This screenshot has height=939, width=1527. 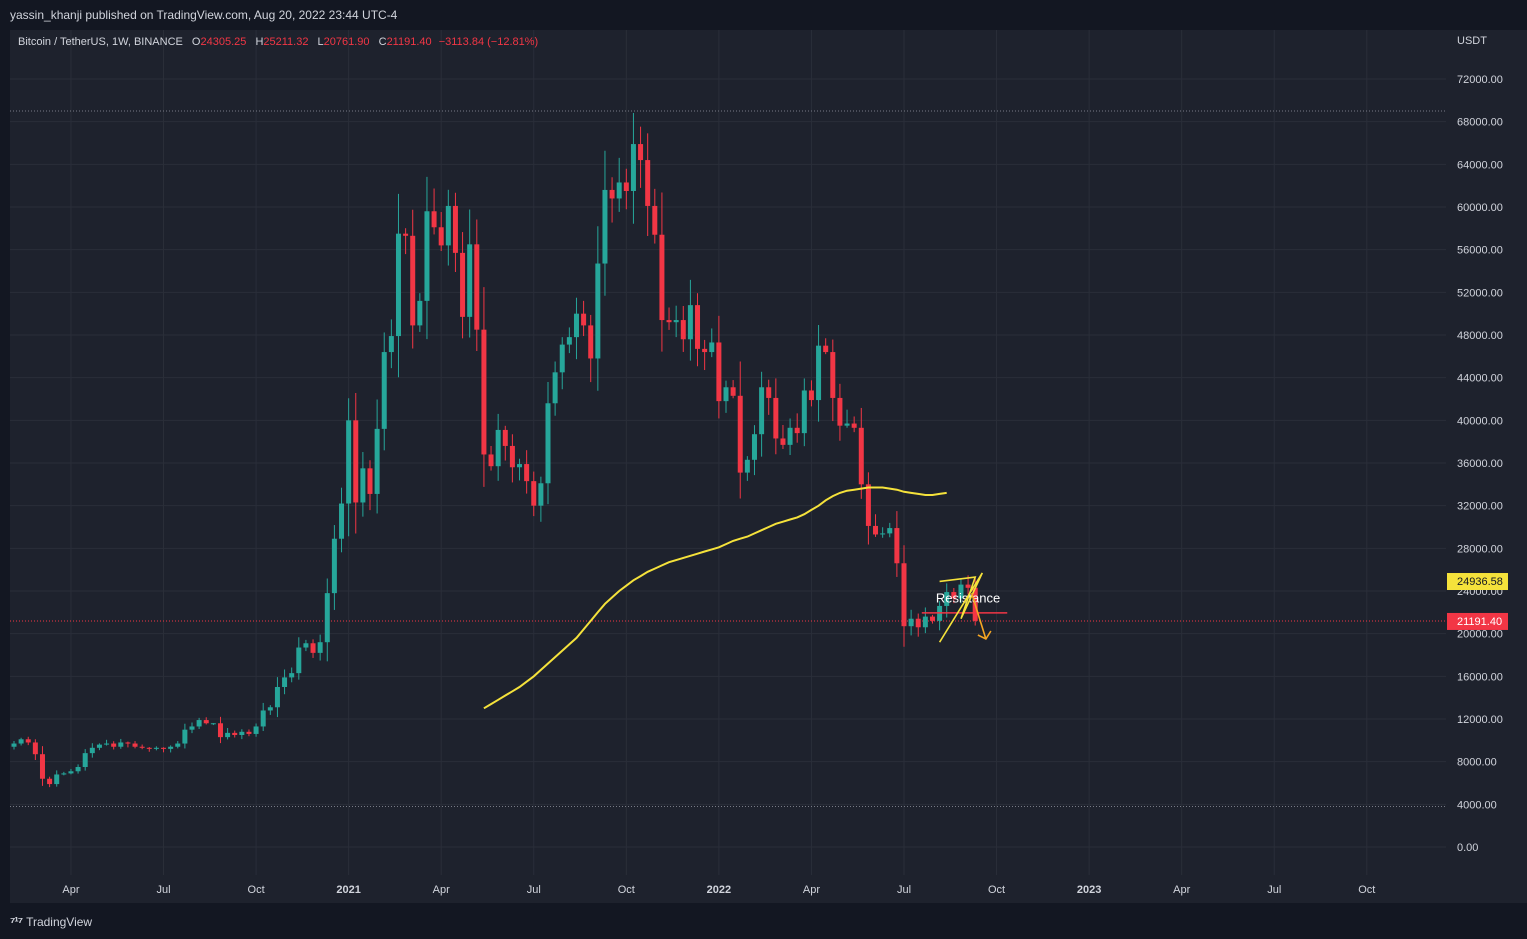 What do you see at coordinates (1480, 123) in the screenshot?
I see `price-tick-label: 68000.00` at bounding box center [1480, 123].